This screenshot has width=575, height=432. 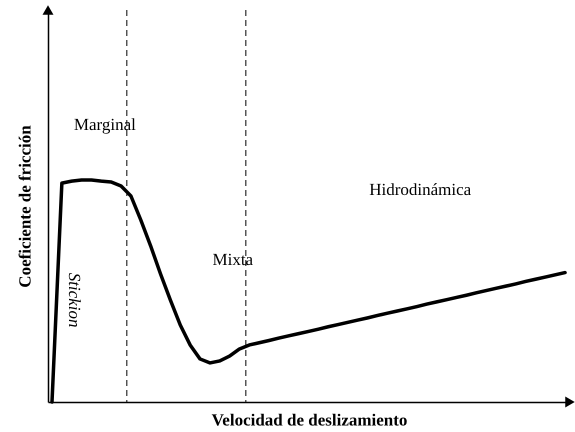 What do you see at coordinates (420, 189) in the screenshot?
I see `annotation: Hidrodinámica` at bounding box center [420, 189].